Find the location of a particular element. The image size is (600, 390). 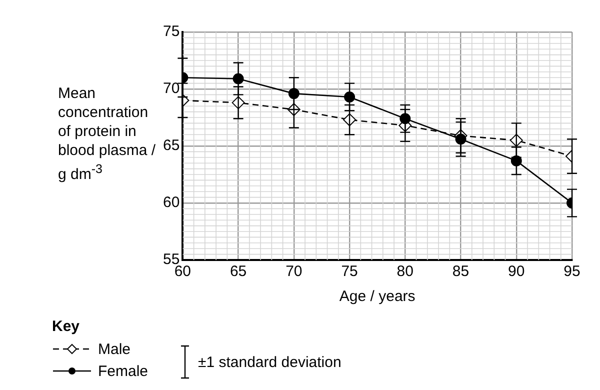

x-tick-label: 75 is located at coordinates (349, 271).